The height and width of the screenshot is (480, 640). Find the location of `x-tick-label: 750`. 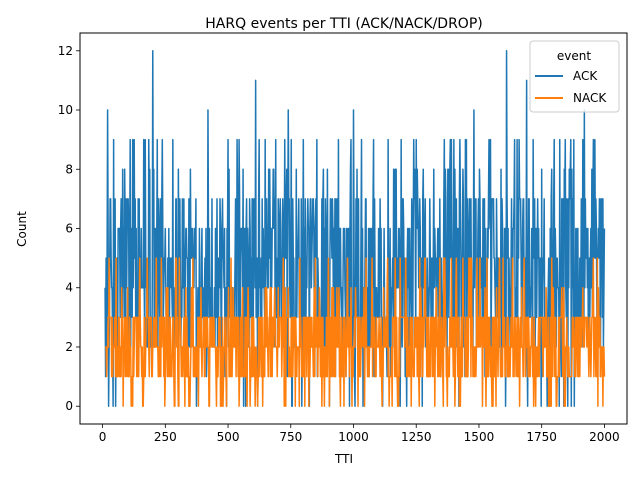

x-tick-label: 750 is located at coordinates (290, 437).